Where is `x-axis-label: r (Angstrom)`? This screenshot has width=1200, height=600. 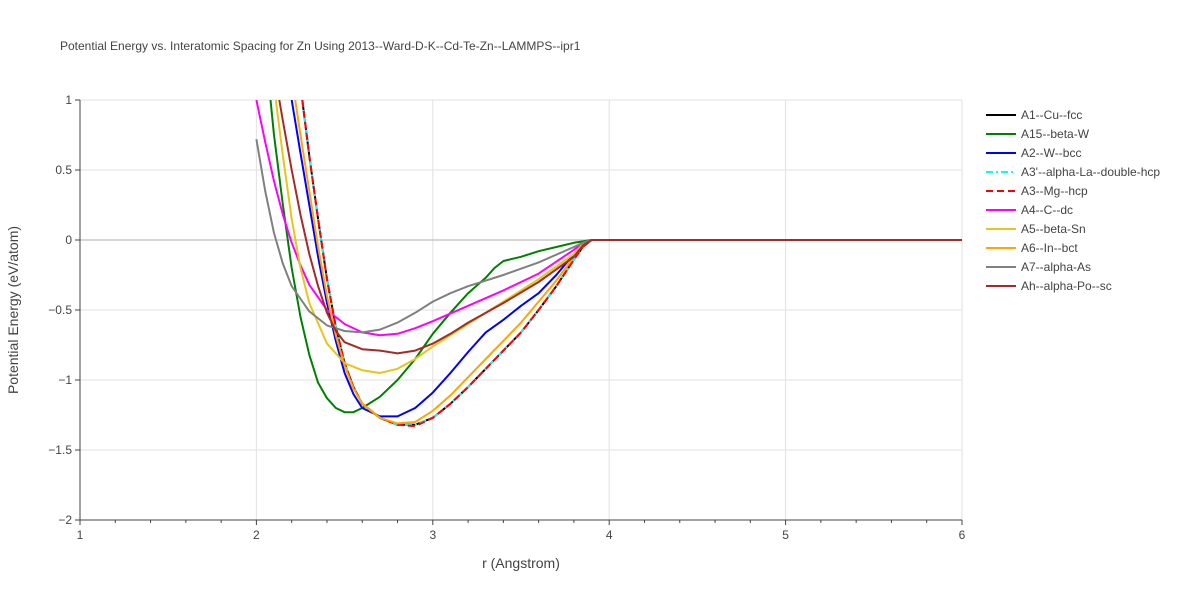
x-axis-label: r (Angstrom) is located at coordinates (521, 563).